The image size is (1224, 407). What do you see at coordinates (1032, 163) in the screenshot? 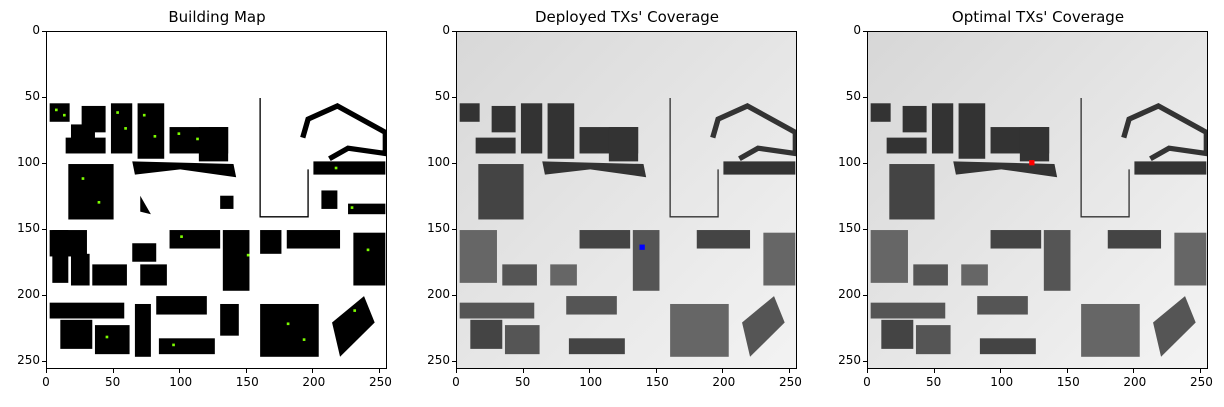
I see `optimal-transmitter-marker` at bounding box center [1032, 163].